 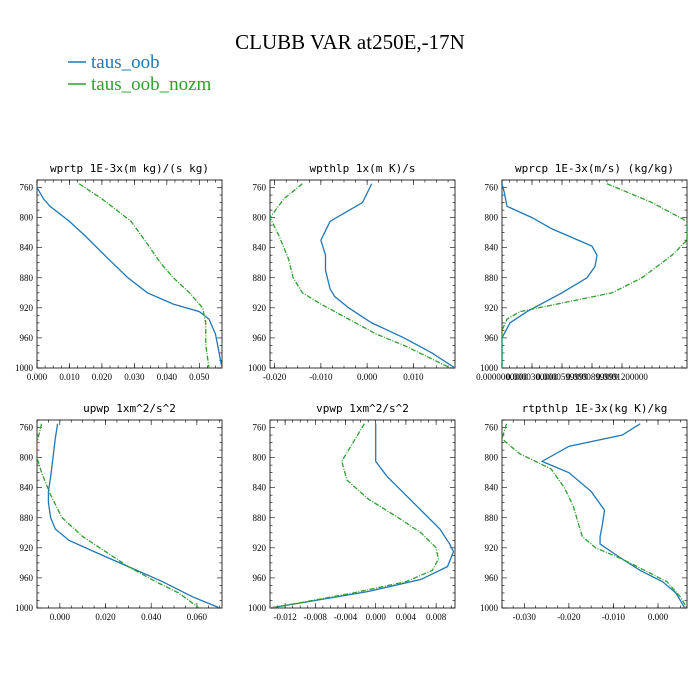 I want to click on x-tick-label: -0.004, so click(x=346, y=617).